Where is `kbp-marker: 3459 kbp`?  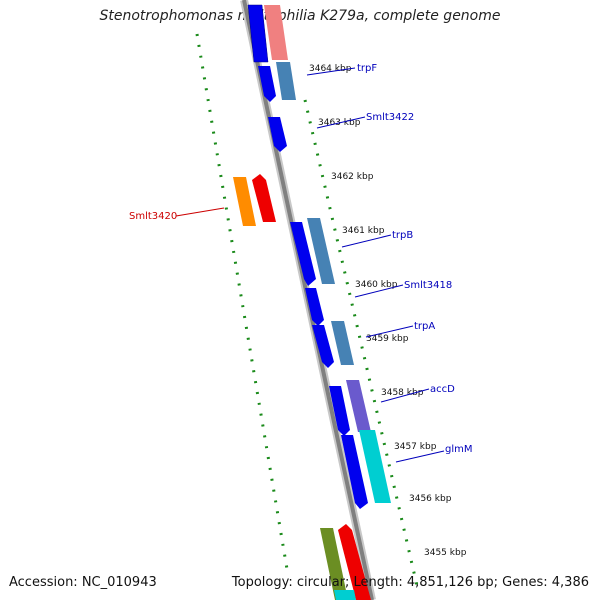
kbp-marker: 3459 kbp is located at coordinates (387, 339).